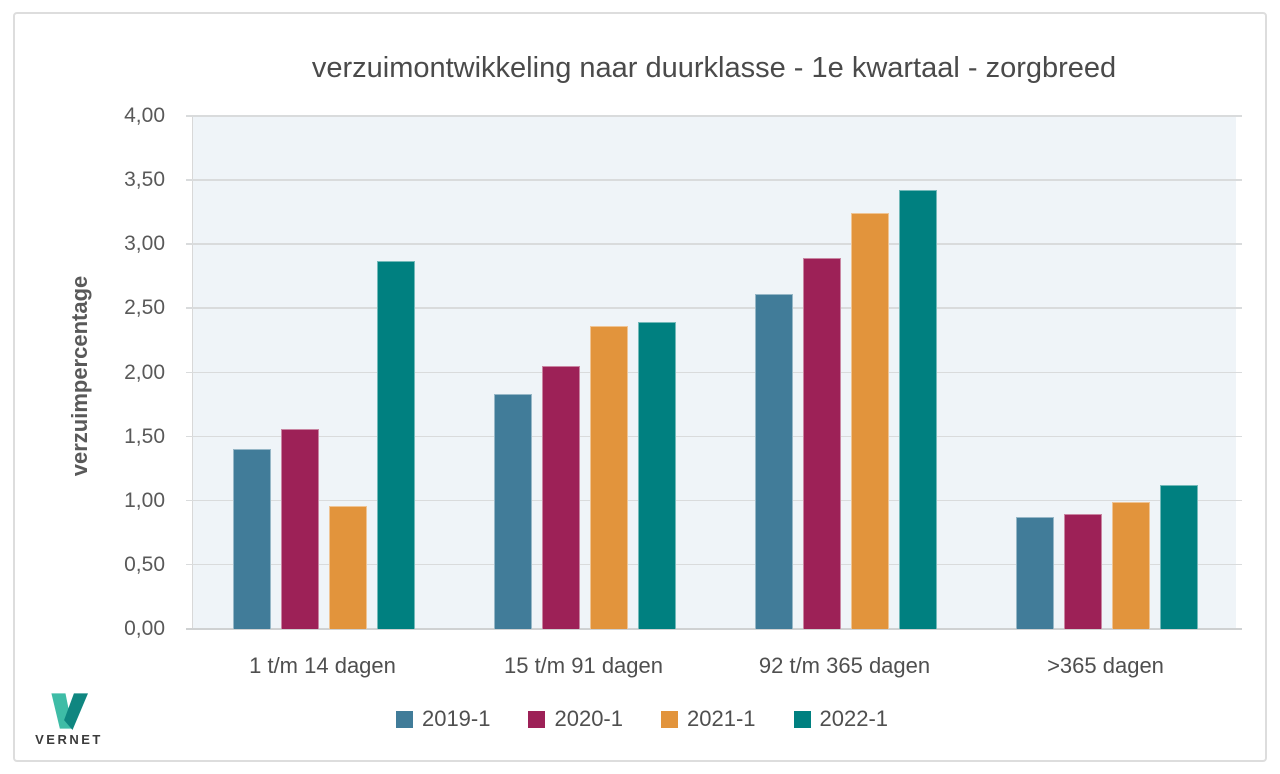 This screenshot has width=1280, height=774. I want to click on y-axis-tick-label: 2,50, so click(144, 308).